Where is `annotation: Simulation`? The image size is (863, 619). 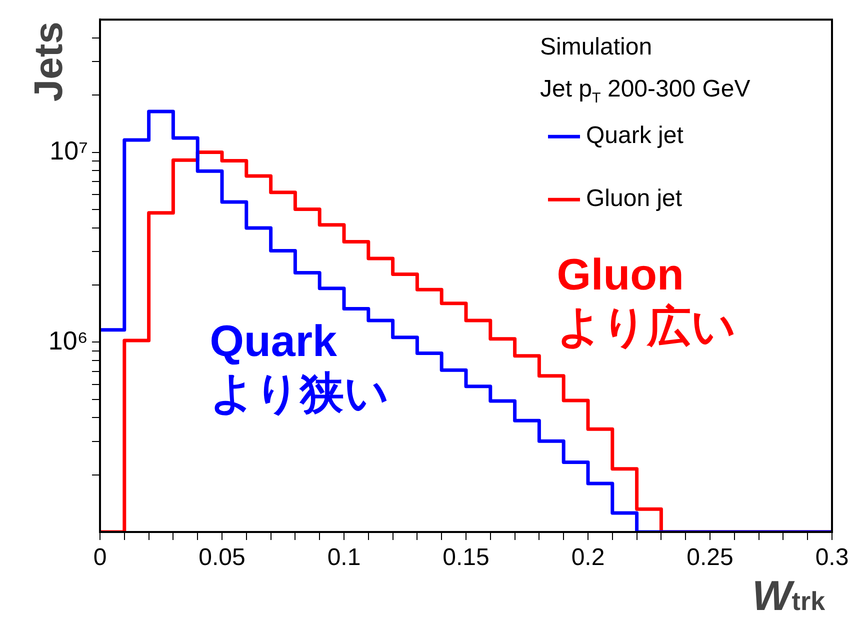 annotation: Simulation is located at coordinates (596, 47).